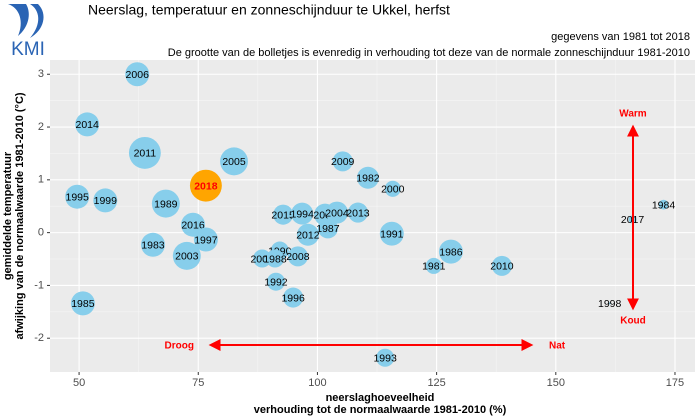 The width and height of the screenshot is (700, 420). I want to click on y-tick-label: -2, so click(39, 338).